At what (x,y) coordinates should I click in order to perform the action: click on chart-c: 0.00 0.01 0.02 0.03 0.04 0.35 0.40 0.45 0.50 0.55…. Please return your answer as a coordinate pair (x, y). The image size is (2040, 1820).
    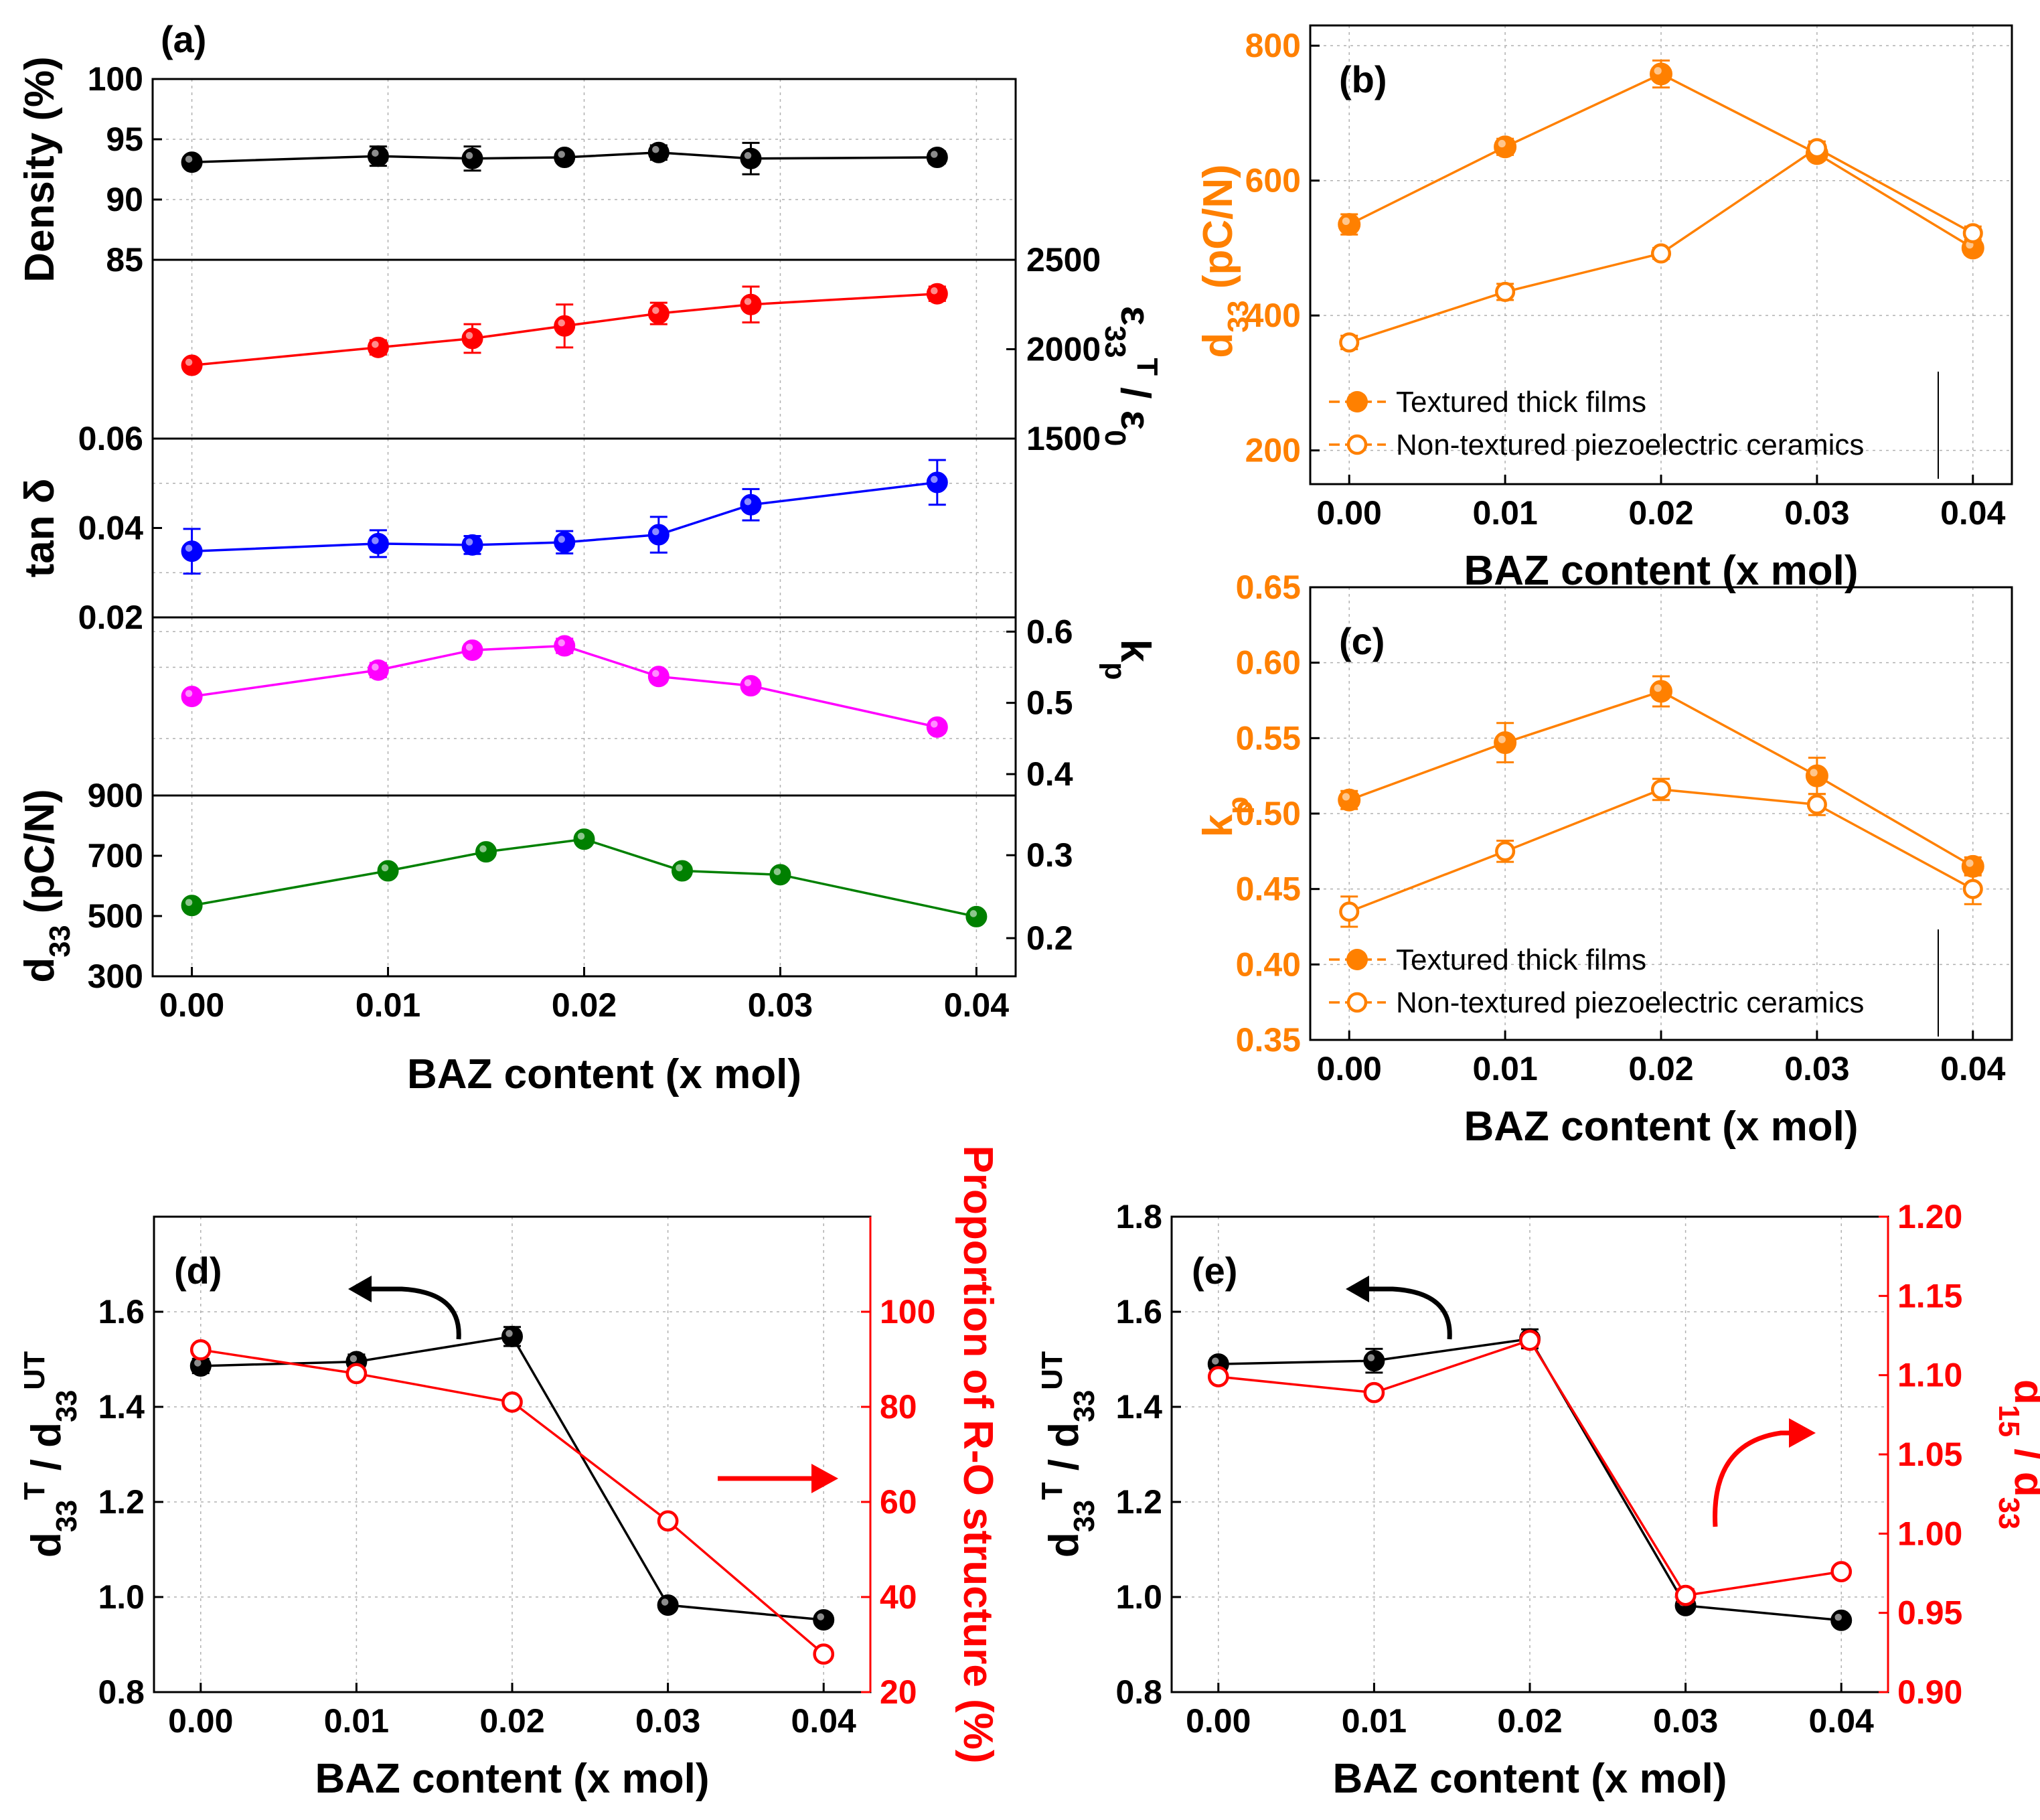
    Looking at the image, I should click on (1604, 859).